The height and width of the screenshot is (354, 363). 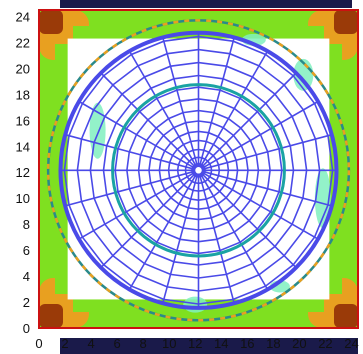 What do you see at coordinates (143, 343) in the screenshot?
I see `x-tick-label: 8` at bounding box center [143, 343].